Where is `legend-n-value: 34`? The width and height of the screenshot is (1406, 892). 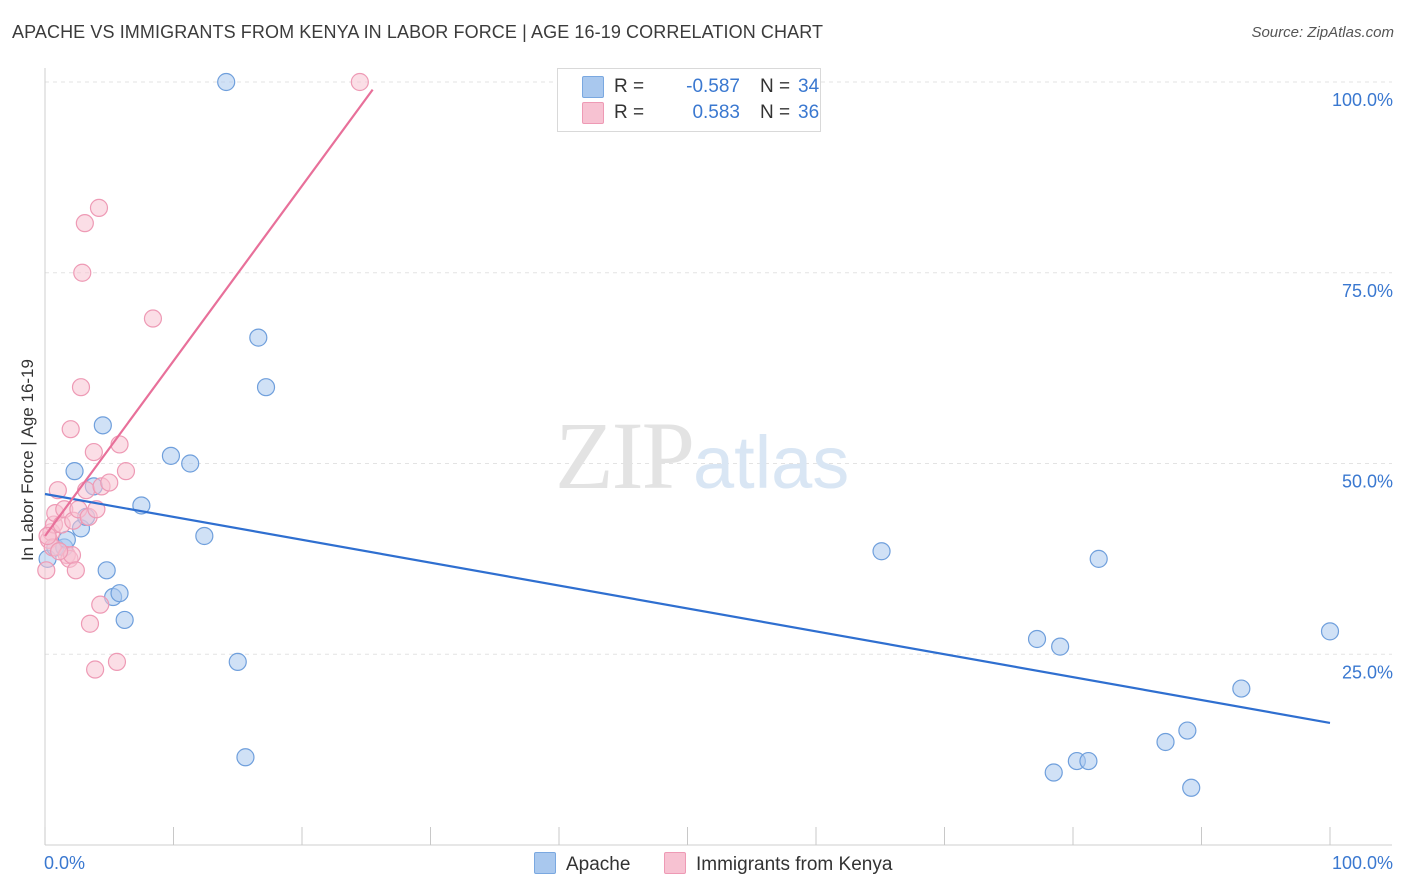
legend-n-value: 34 is located at coordinates (809, 86).